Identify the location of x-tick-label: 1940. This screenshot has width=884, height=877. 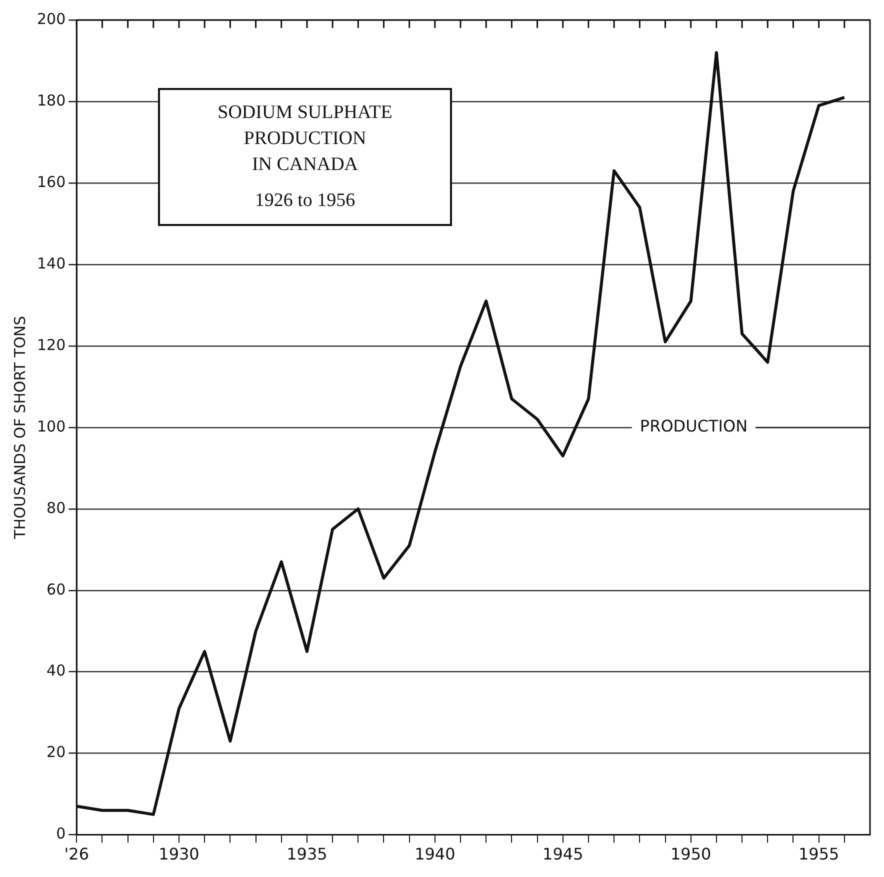
(435, 854).